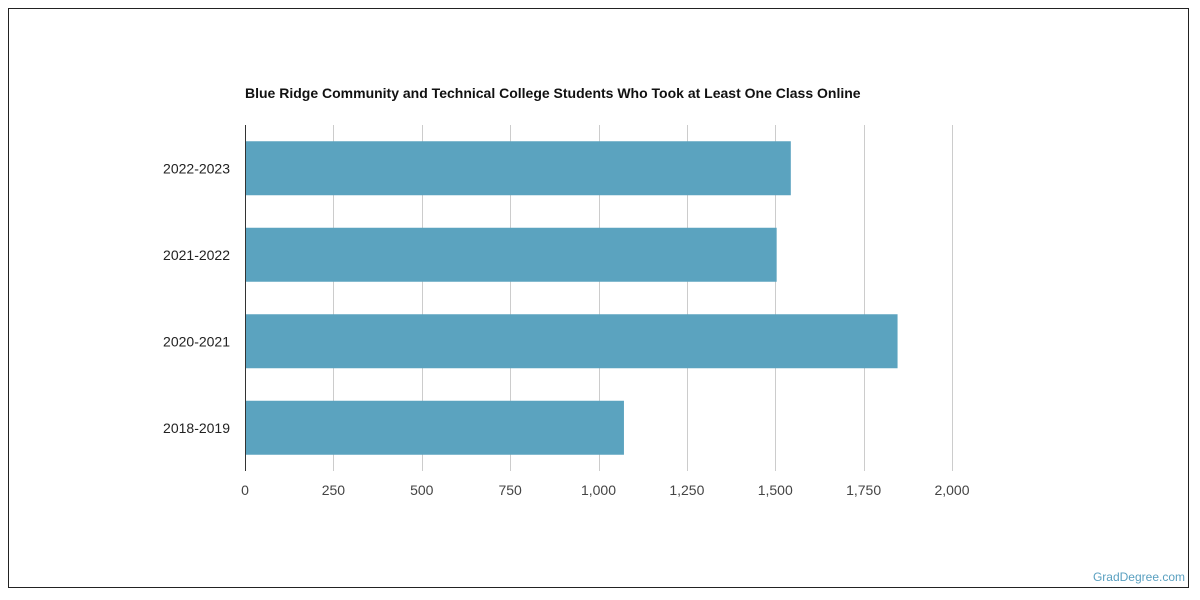 The image size is (1200, 600). Describe the element at coordinates (196, 168) in the screenshot. I see `y-category-label: 2022-2023` at that location.